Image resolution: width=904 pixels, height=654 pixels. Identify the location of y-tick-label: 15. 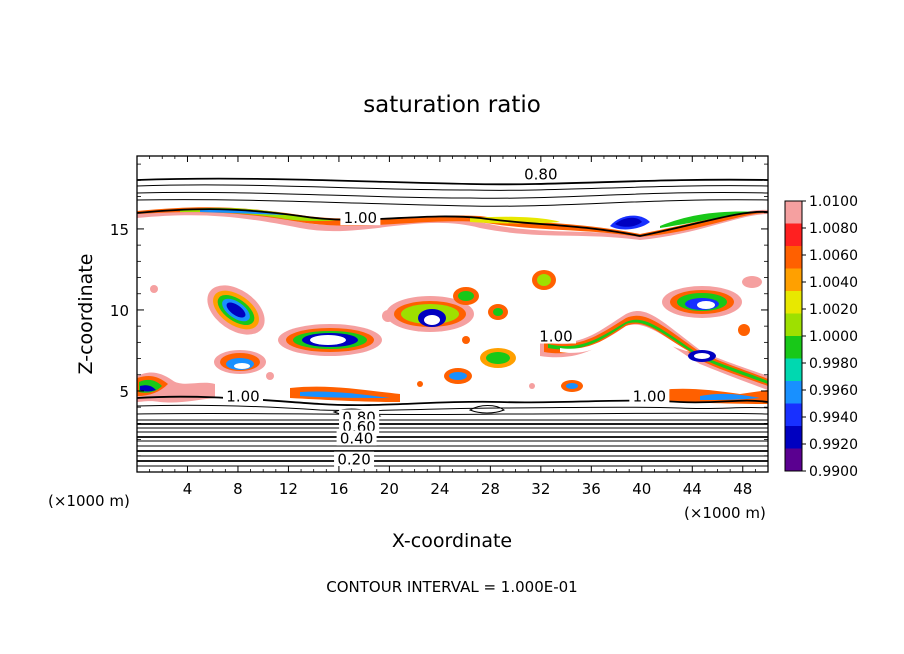
(119, 230).